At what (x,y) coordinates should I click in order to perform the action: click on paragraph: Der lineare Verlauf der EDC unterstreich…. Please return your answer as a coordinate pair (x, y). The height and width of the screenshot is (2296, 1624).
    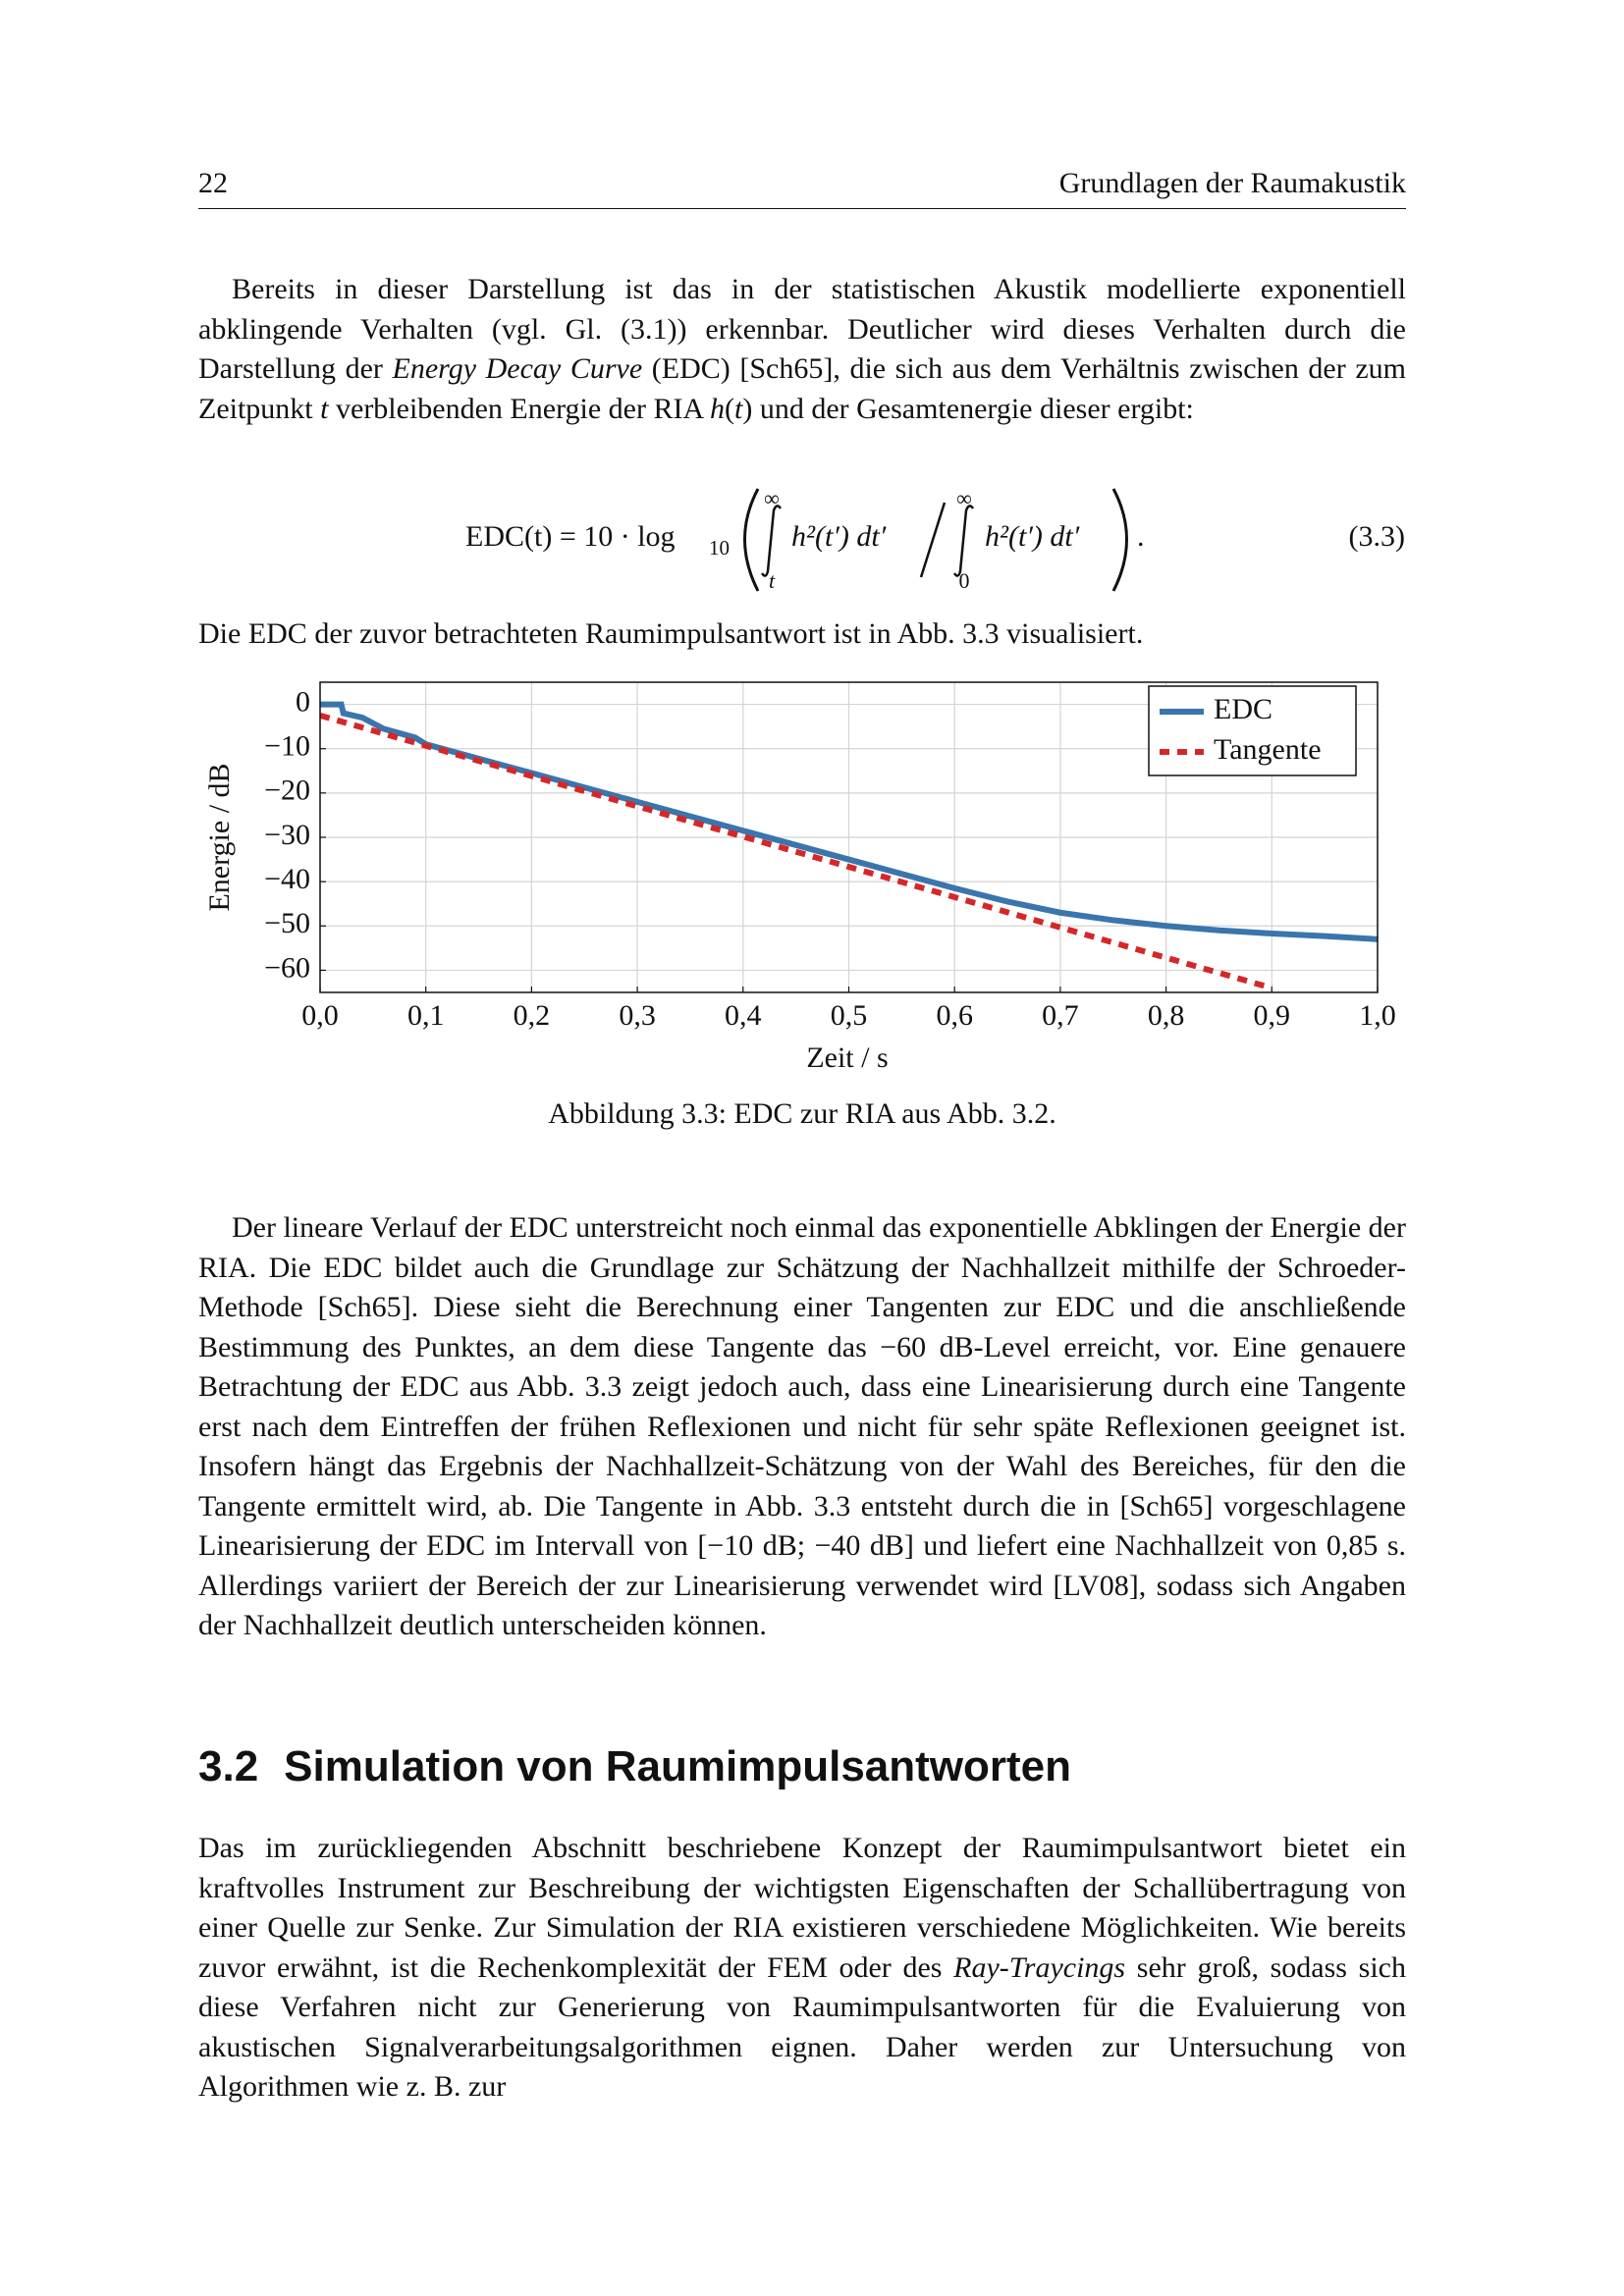
    Looking at the image, I should click on (802, 1427).